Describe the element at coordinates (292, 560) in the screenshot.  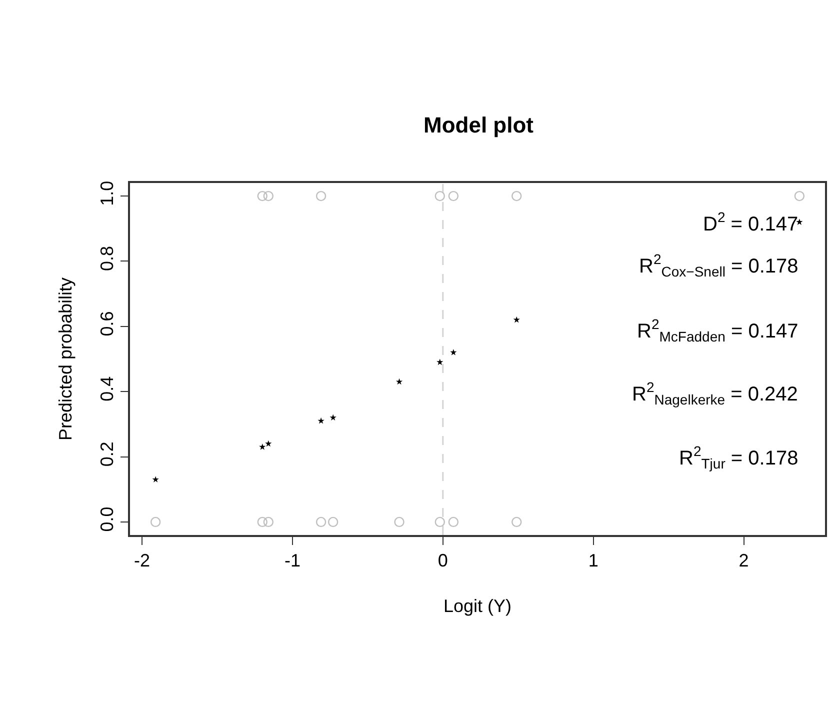
I see `x-tick-label: -1` at that location.